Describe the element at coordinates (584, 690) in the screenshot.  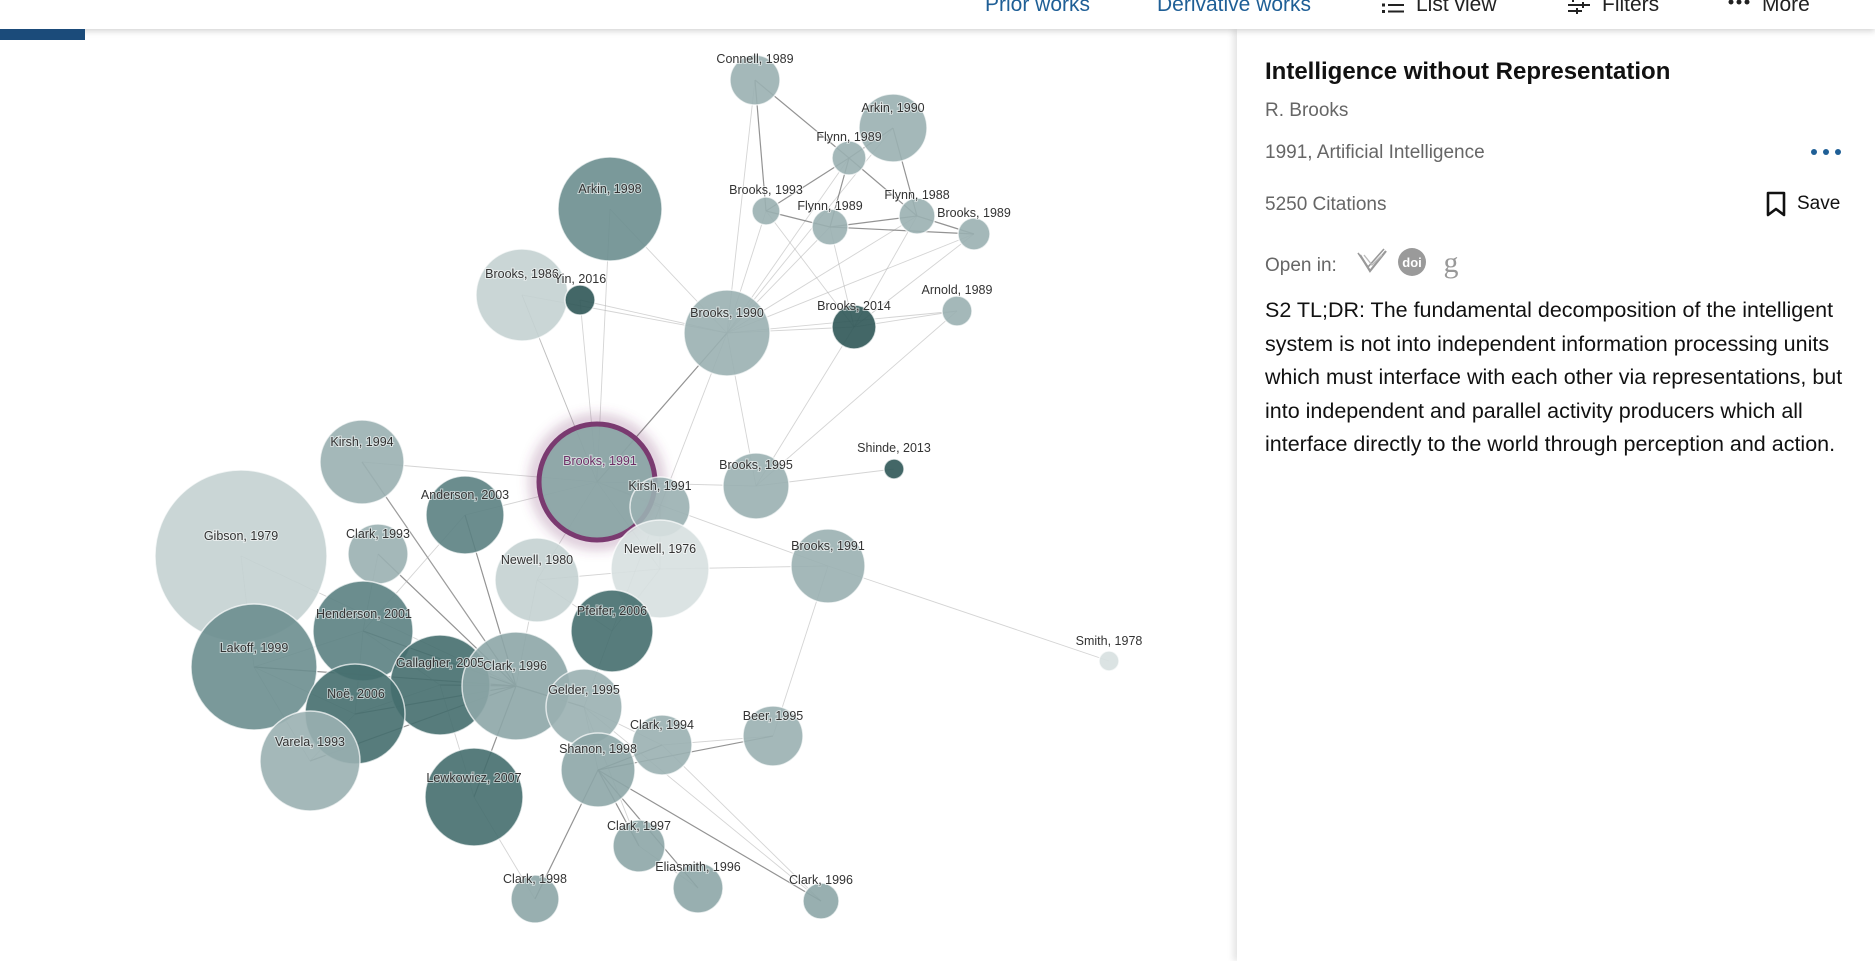
I see `paper-node-label: Gelder, 1995` at that location.